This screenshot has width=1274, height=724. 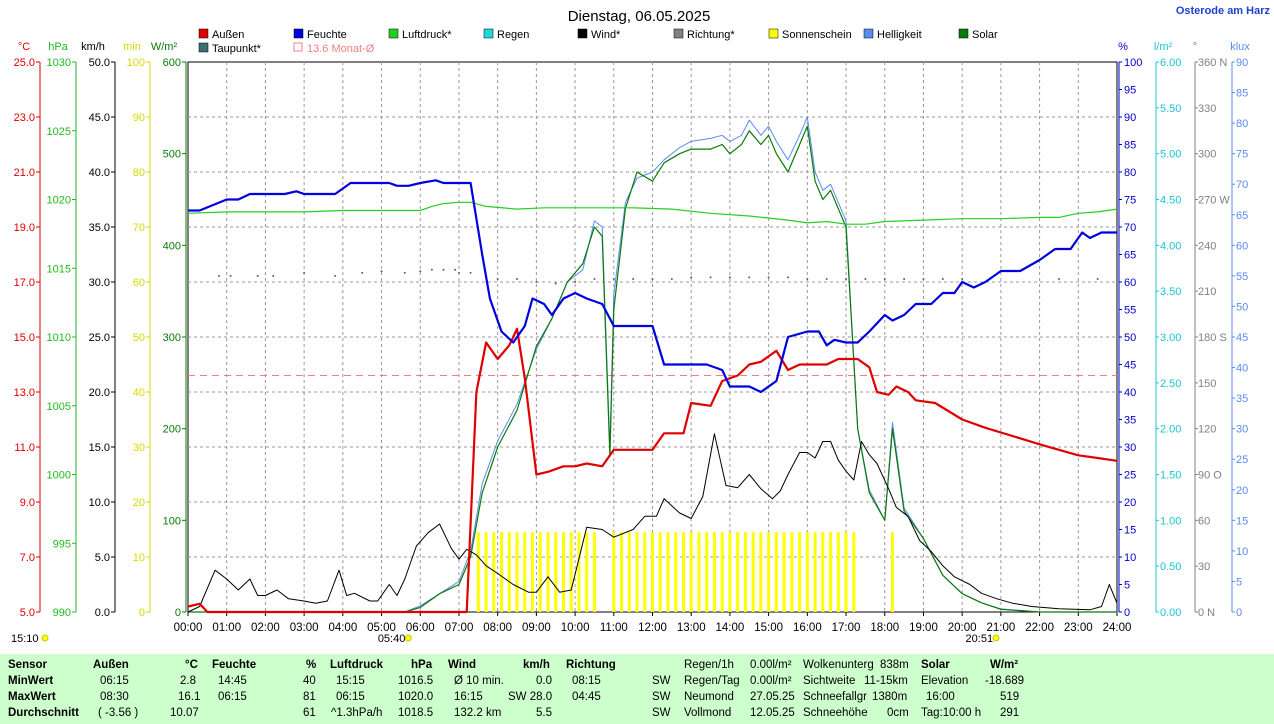 What do you see at coordinates (1010, 697) in the screenshot?
I see `solar-max-value: 519` at bounding box center [1010, 697].